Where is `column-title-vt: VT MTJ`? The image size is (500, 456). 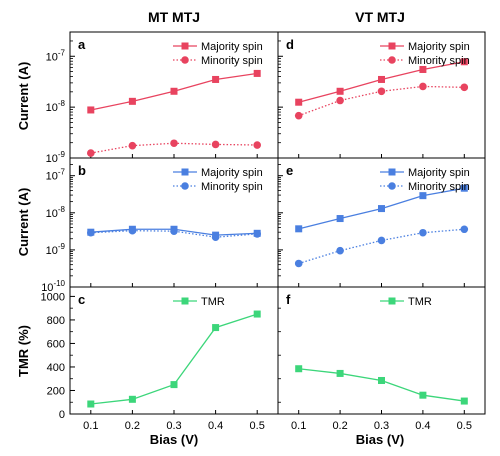
column-title-vt: VT MTJ is located at coordinates (380, 17).